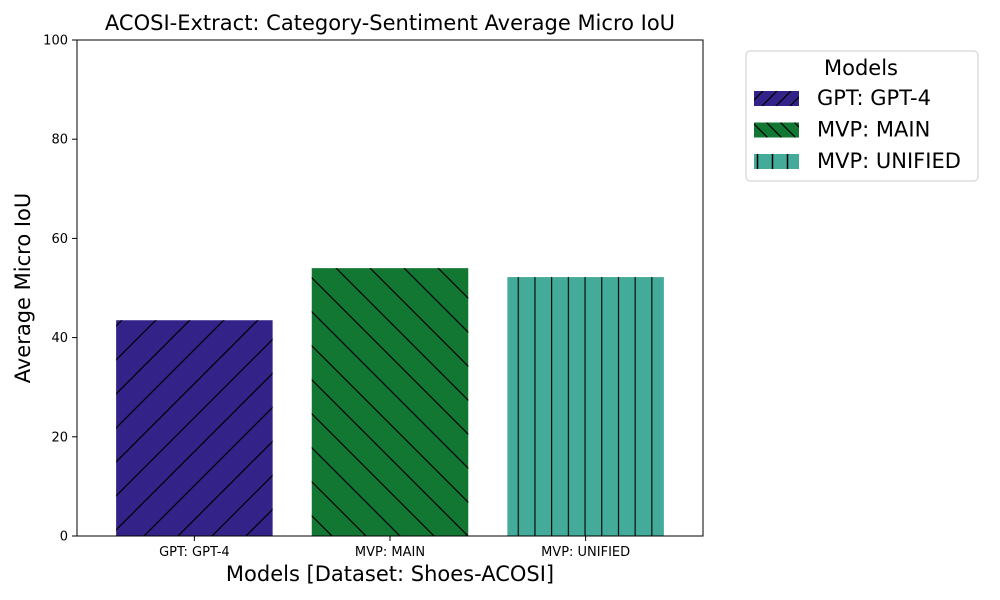 This screenshot has height=600, width=1000. Describe the element at coordinates (64, 537) in the screenshot. I see `y-tick-label: 0` at that location.